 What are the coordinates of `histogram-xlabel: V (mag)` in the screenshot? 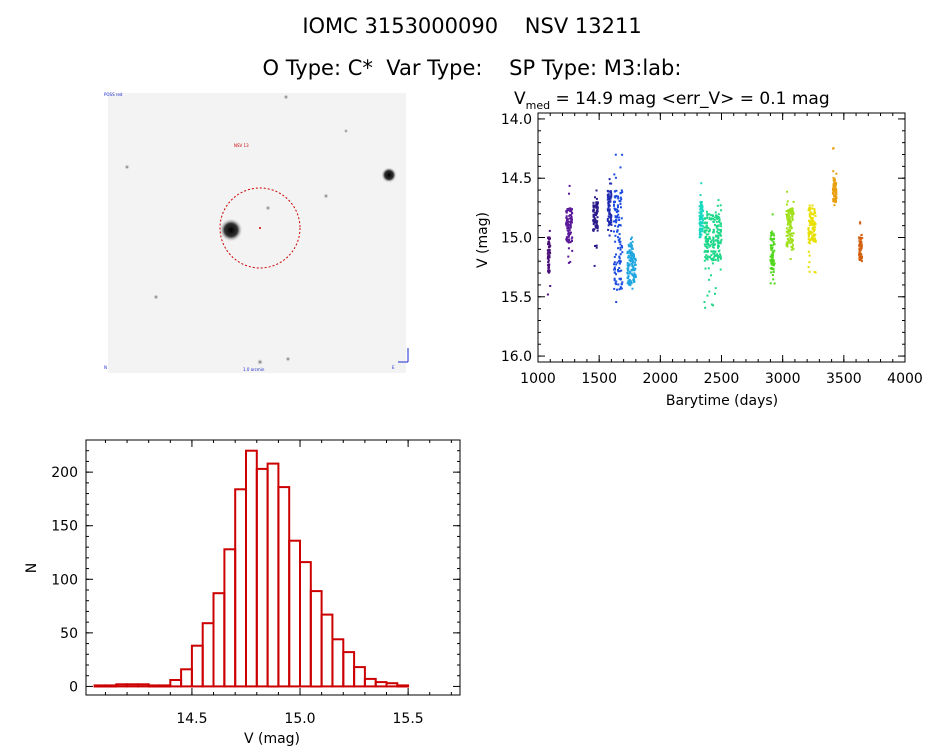 It's located at (272, 739).